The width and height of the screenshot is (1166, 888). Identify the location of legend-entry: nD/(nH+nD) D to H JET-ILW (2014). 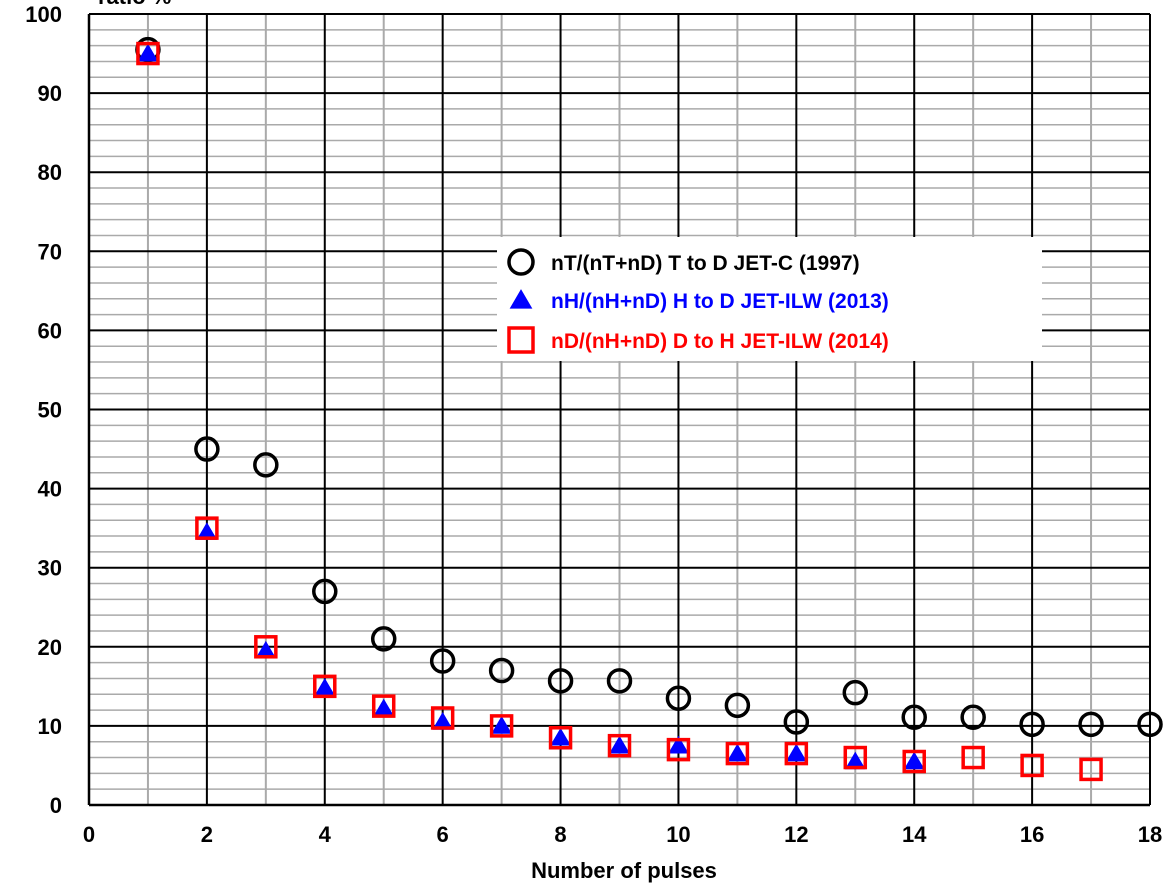
(699, 340).